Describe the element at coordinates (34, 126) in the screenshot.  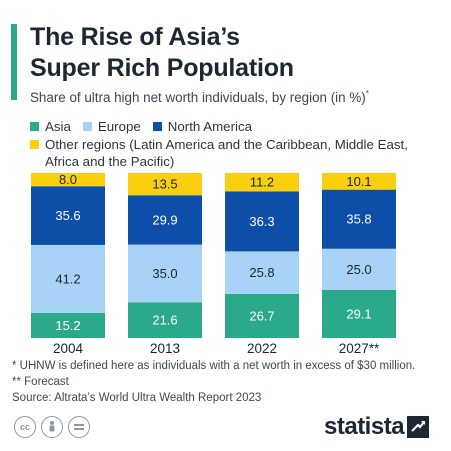
I see `legend-swatch-asia` at that location.